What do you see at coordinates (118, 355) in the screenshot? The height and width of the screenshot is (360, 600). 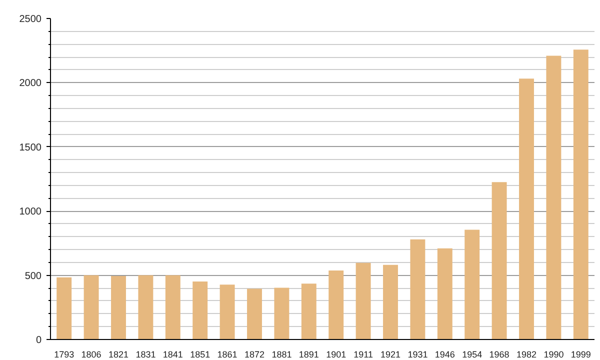 I see `x-tick-label: 1821` at bounding box center [118, 355].